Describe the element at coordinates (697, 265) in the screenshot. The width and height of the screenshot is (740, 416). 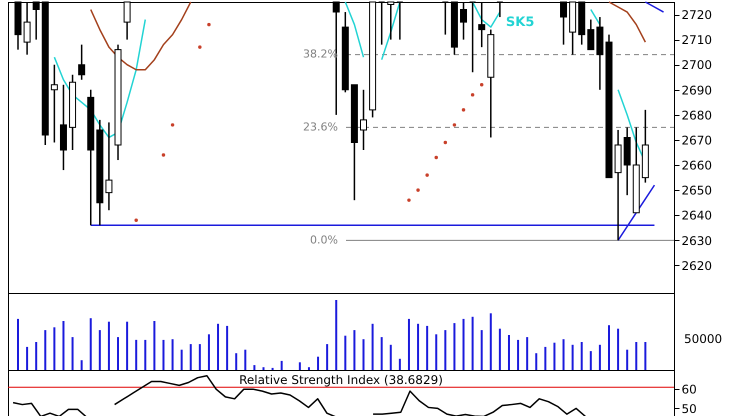
I see `y-tick-label: 2620` at that location.